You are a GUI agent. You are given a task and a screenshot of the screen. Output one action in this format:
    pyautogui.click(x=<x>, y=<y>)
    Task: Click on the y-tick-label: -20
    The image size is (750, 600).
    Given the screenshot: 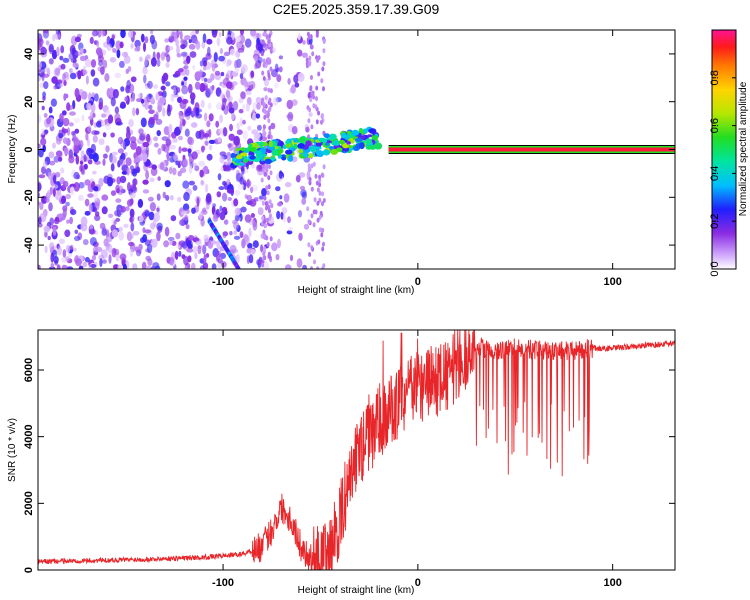 What is the action you would take?
    pyautogui.click(x=29, y=197)
    